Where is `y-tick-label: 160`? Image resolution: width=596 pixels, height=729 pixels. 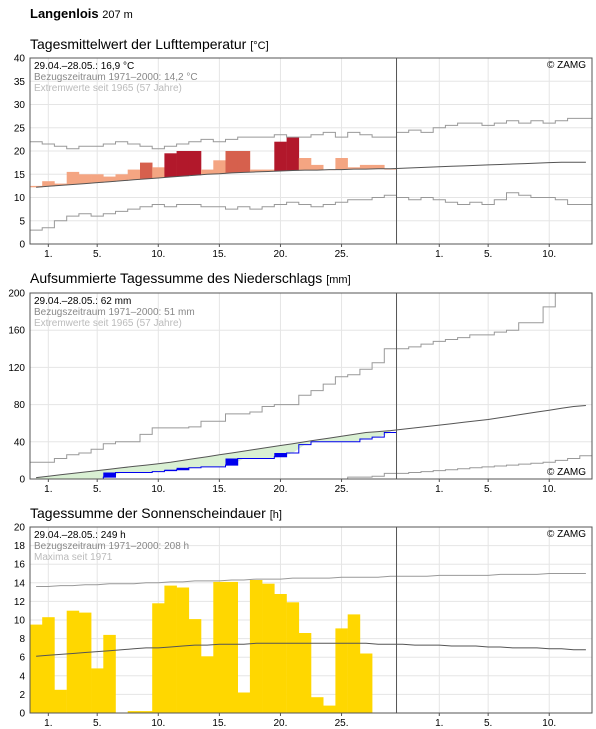 y-tick-label: 160 is located at coordinates (16, 331).